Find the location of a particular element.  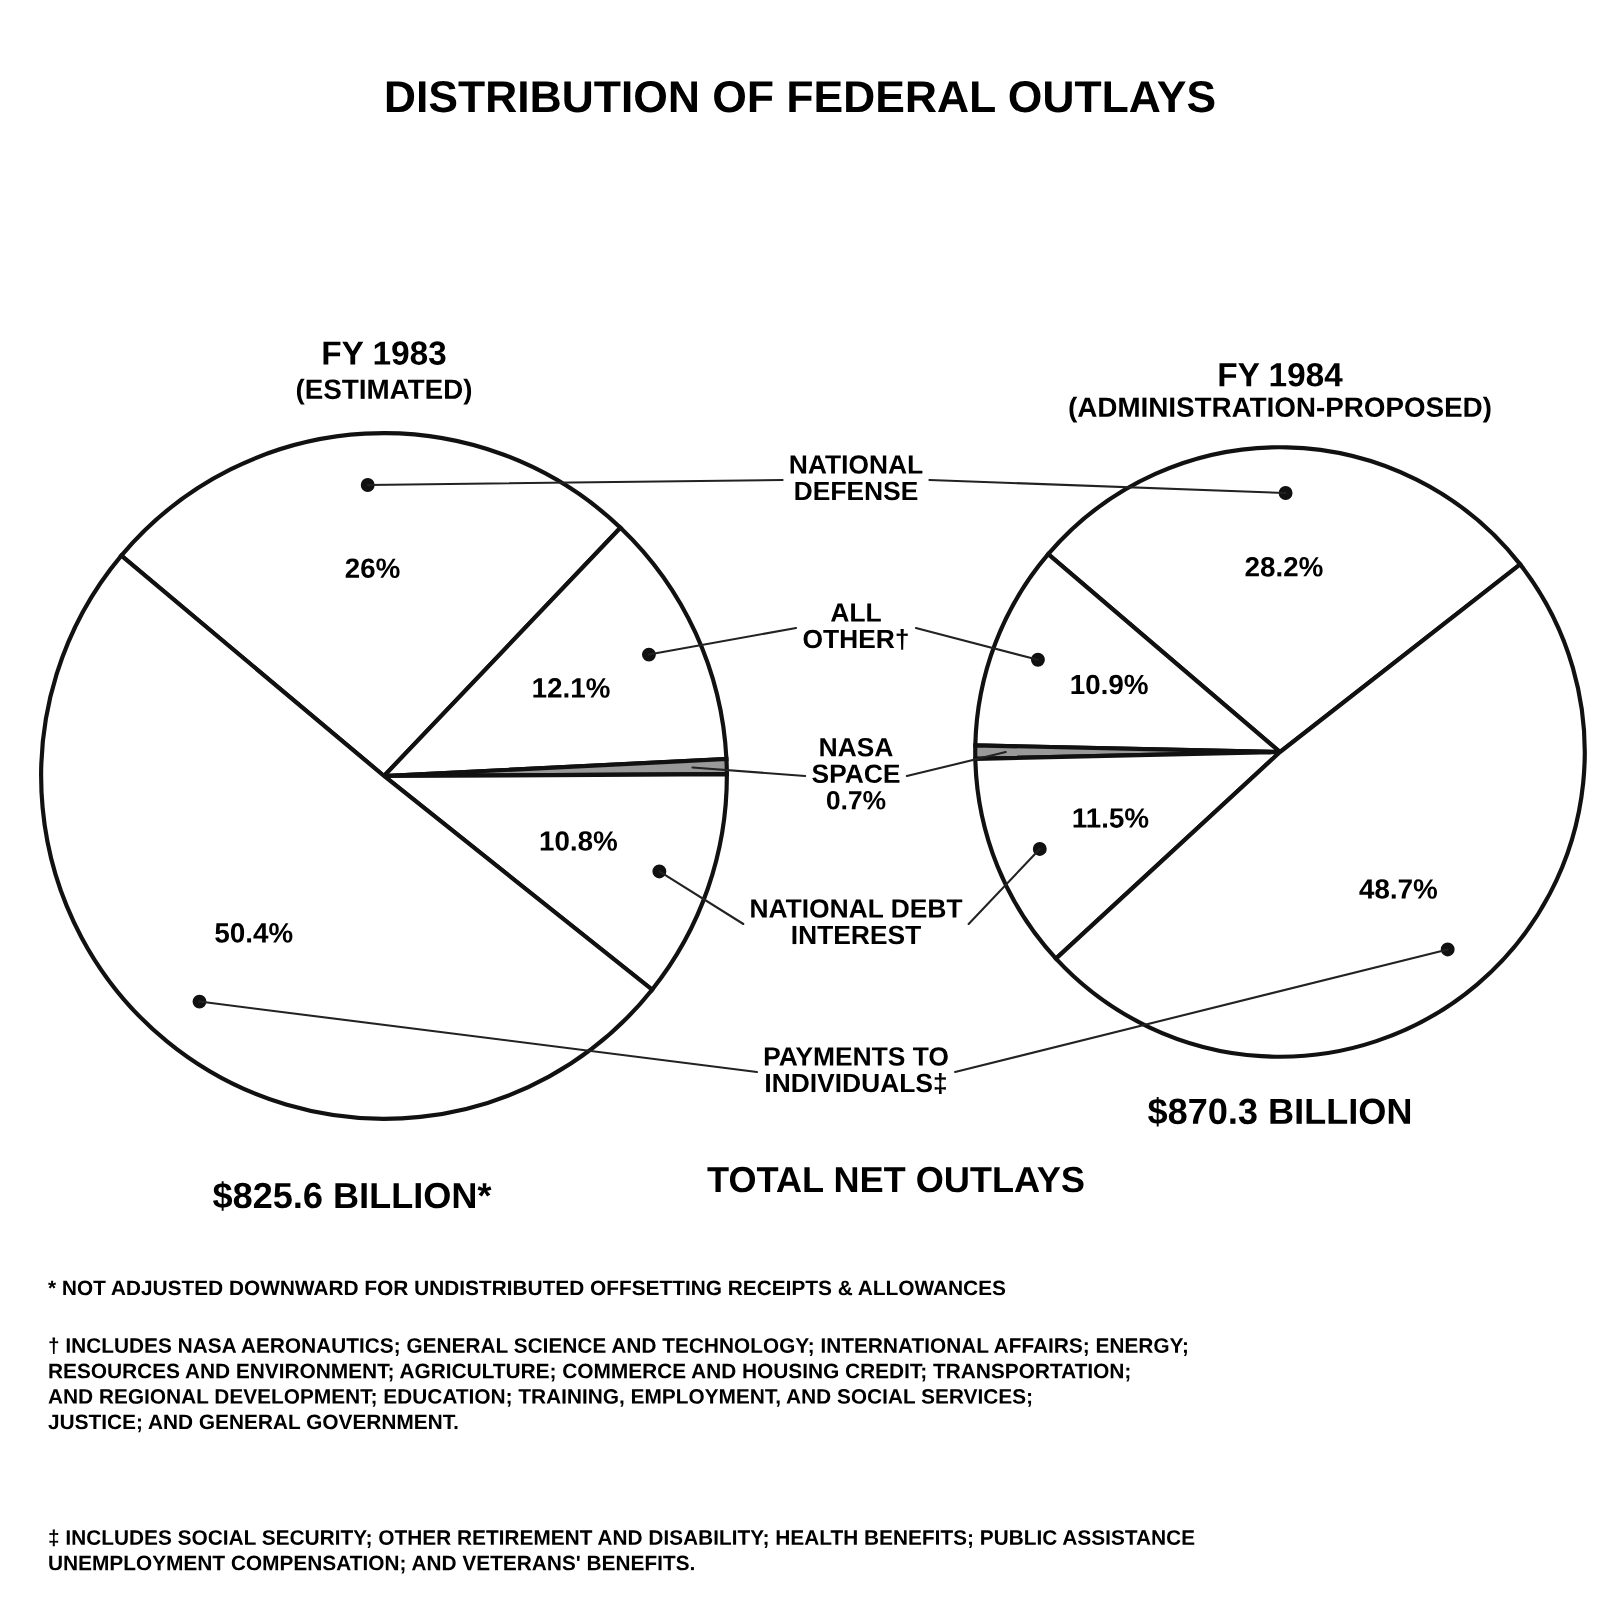

slice-label: NASA SPACE is located at coordinates (856, 760).